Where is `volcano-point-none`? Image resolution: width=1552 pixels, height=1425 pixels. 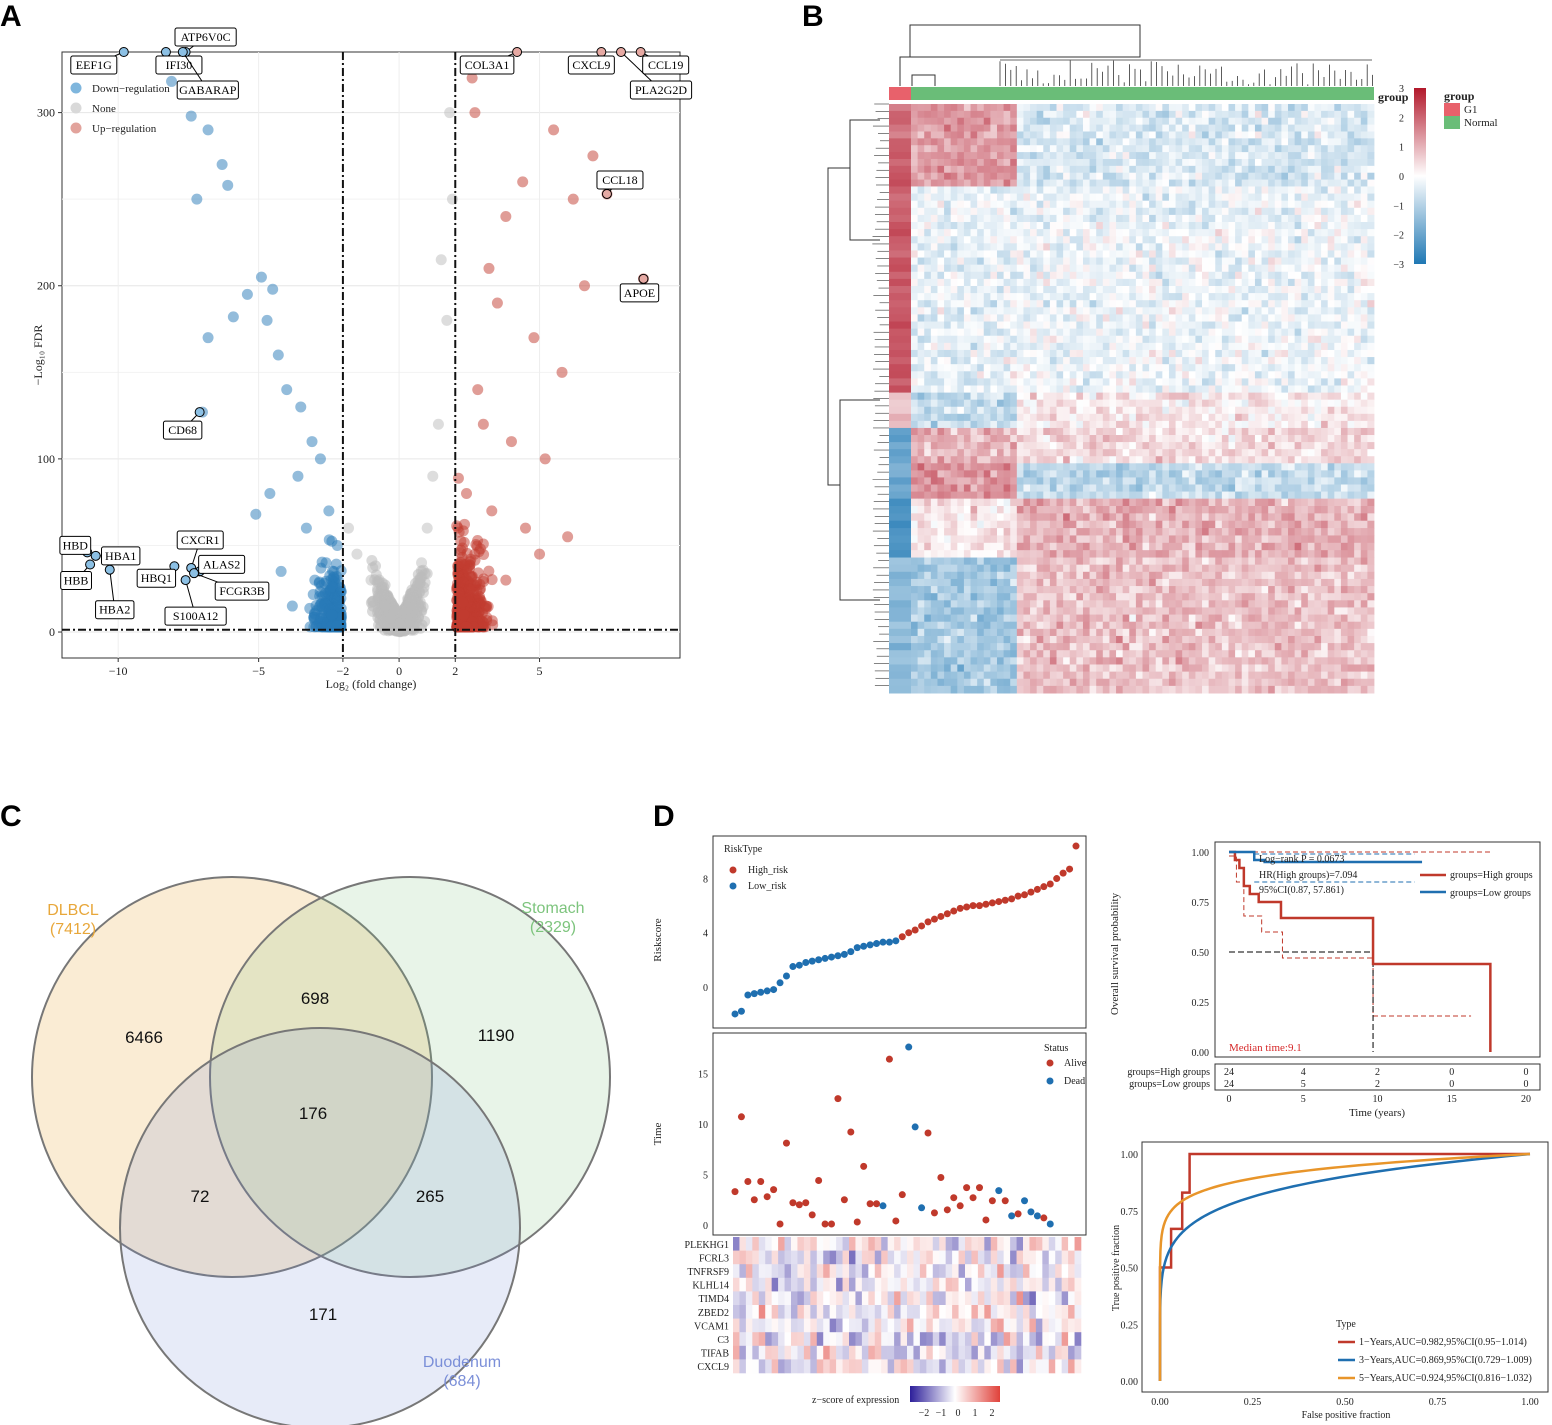 volcano-point-none is located at coordinates (383, 595).